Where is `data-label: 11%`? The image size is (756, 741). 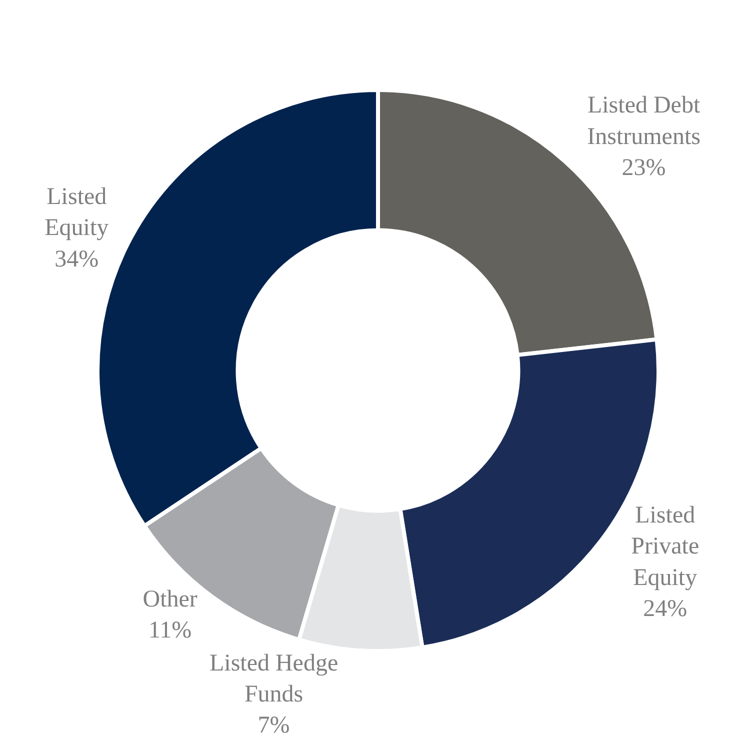
data-label: 11% is located at coordinates (170, 631).